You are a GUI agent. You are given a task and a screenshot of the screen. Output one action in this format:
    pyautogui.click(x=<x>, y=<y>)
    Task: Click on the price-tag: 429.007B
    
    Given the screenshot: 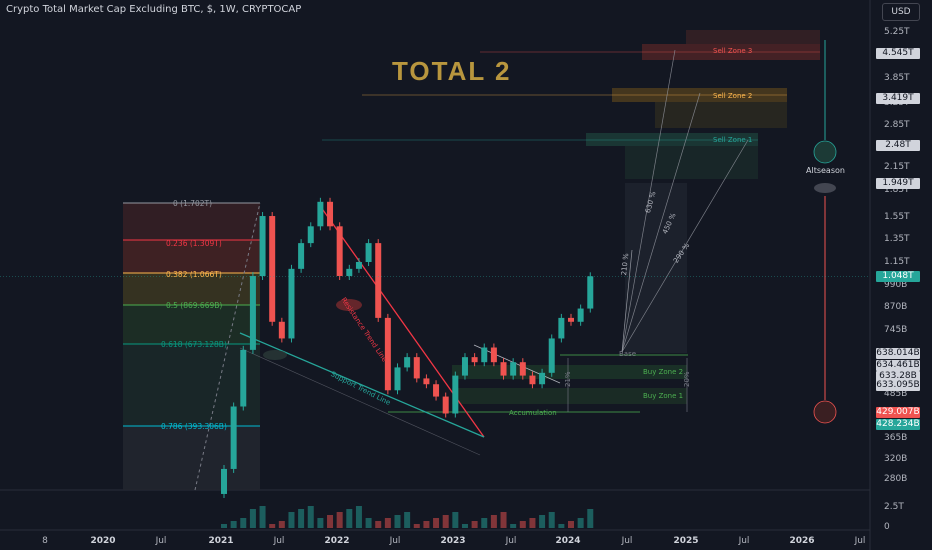 What is the action you would take?
    pyautogui.click(x=898, y=412)
    